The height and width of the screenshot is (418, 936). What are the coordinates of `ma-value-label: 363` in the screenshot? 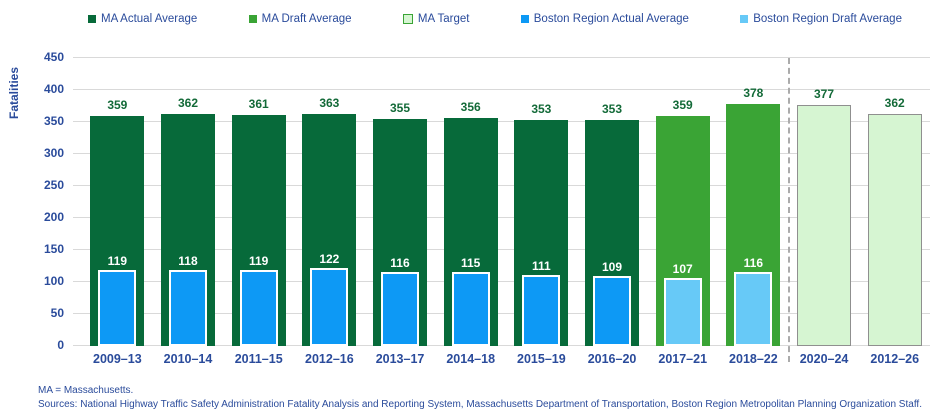 It's located at (329, 102).